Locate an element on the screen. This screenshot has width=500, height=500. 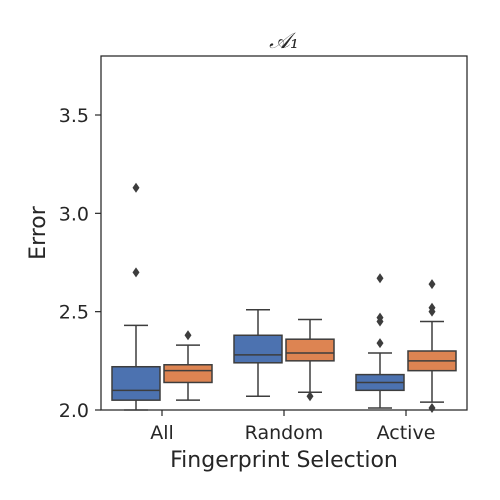
y-axis-label: Error is located at coordinates (38, 232).